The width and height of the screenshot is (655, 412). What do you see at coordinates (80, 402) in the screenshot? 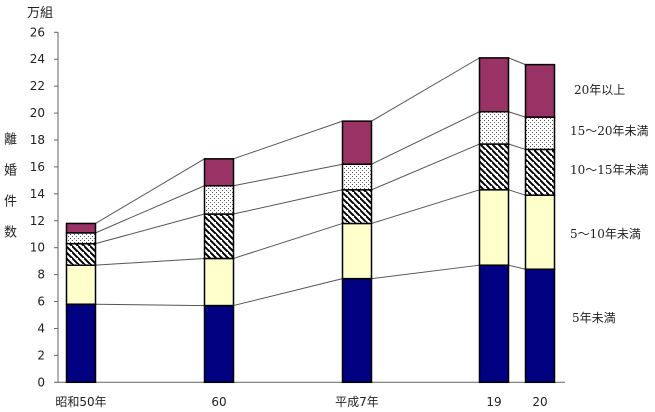
I see `x-tick-label: 昭和50年` at bounding box center [80, 402].